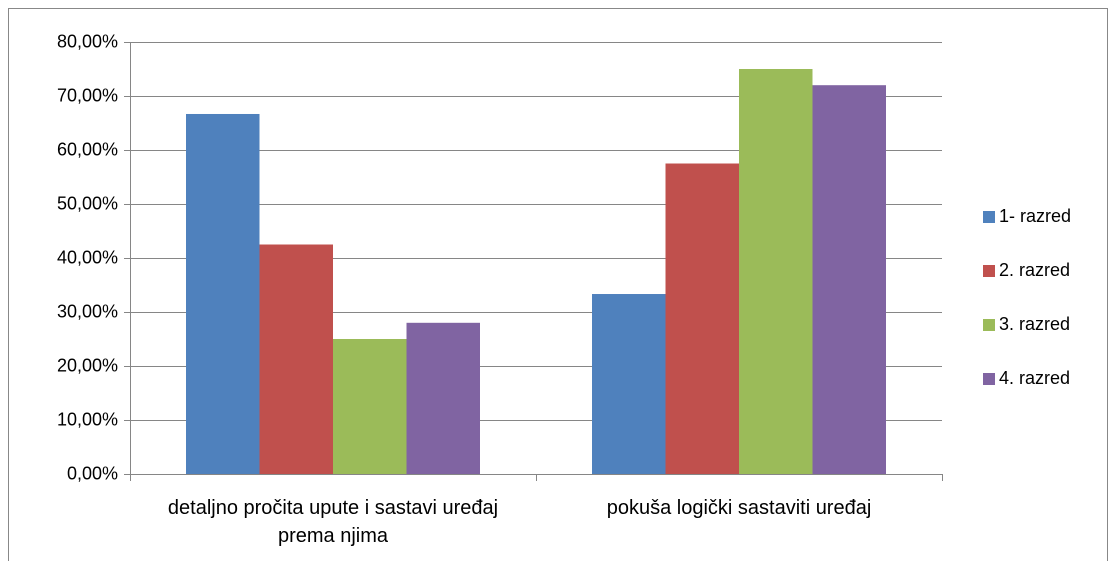  I want to click on y-tick-label: 70,00%, so click(87, 95).